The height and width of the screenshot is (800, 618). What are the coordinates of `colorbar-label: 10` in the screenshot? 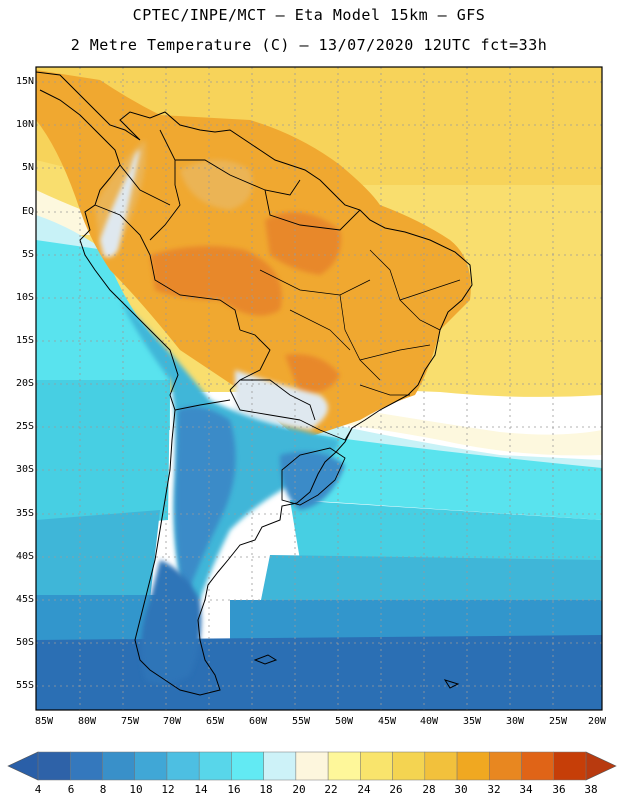 It's located at (136, 789).